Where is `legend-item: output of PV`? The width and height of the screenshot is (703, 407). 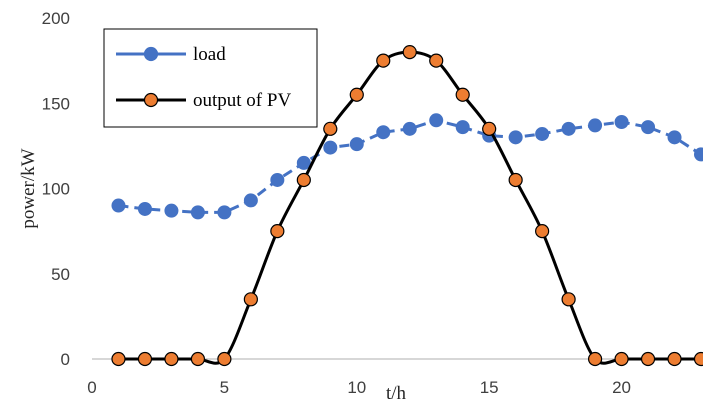 legend-item: output of PV is located at coordinates (203, 100).